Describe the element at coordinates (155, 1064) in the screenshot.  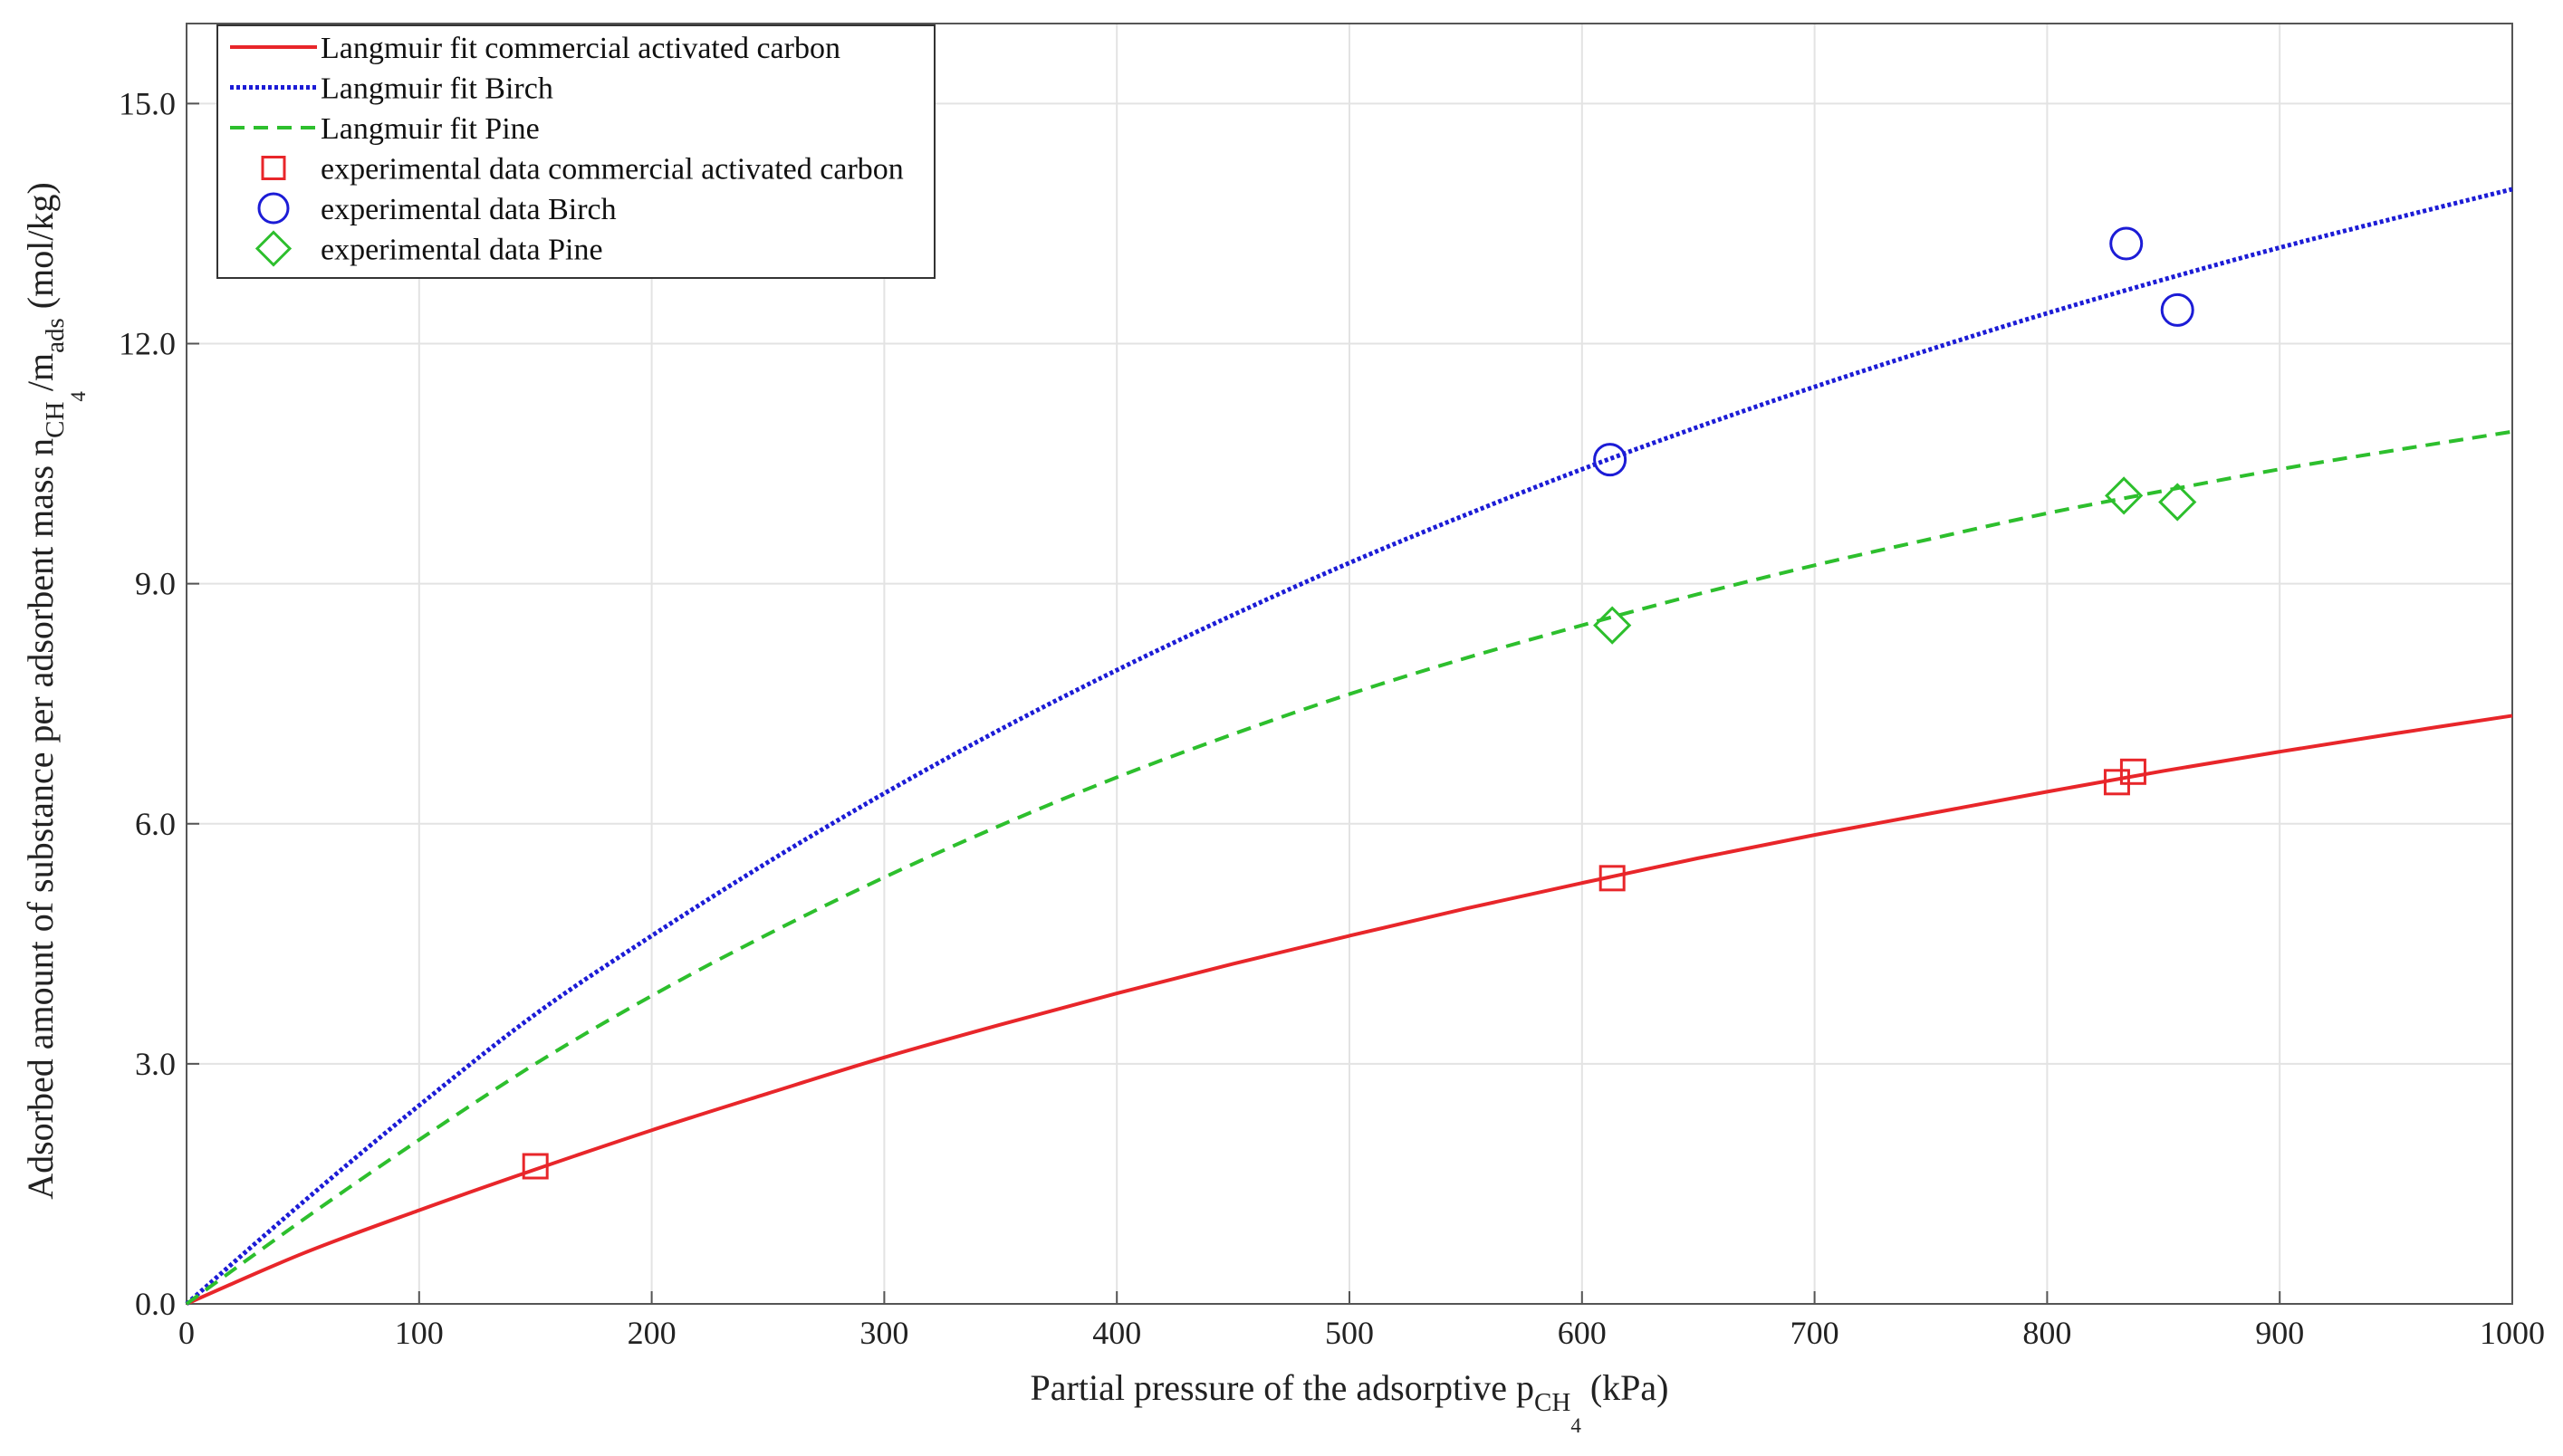
I see `y-tick-label: 3.0` at that location.